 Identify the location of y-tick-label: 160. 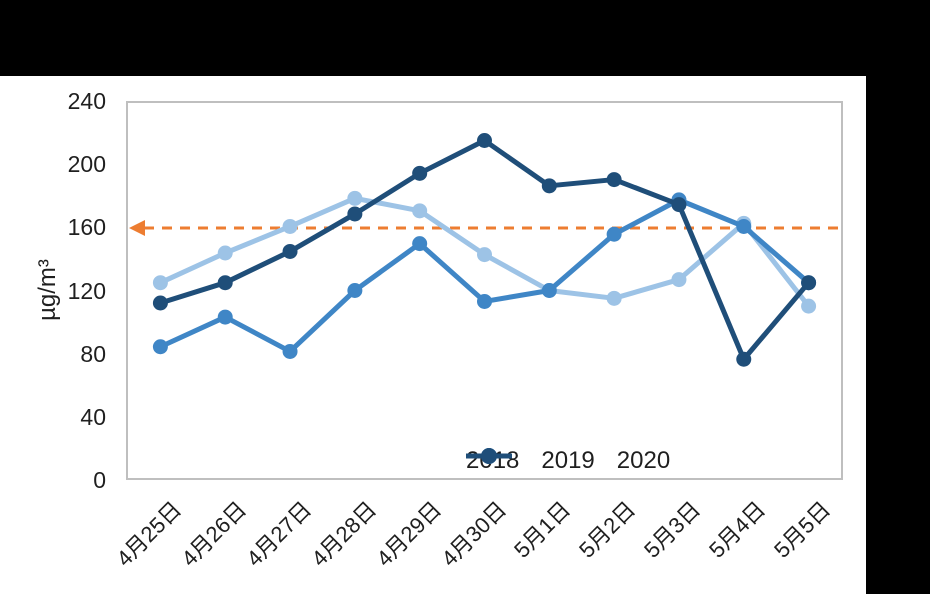
(86, 227).